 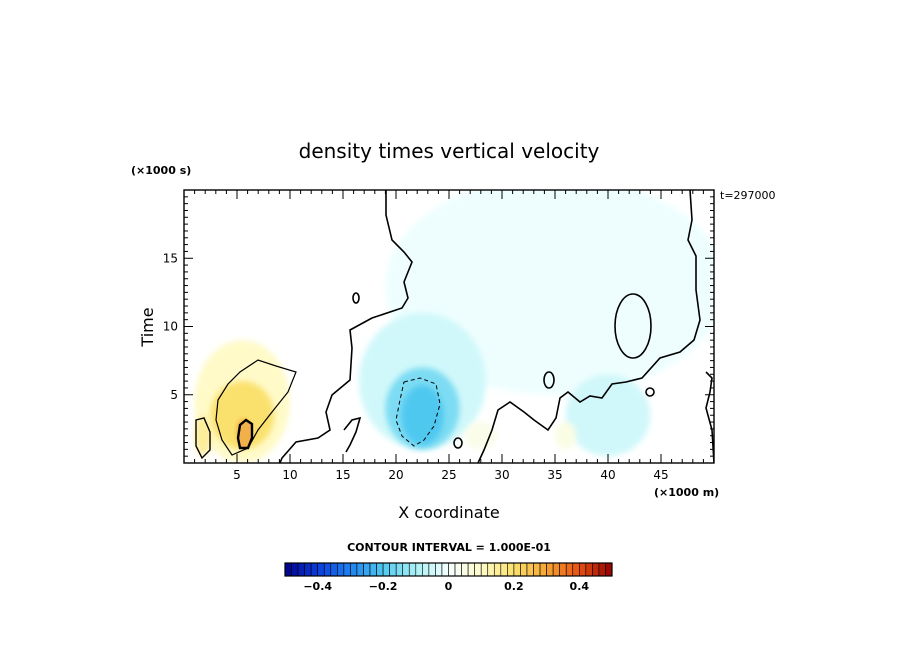 I want to click on field-region-positive-speck-east, so click(x=566, y=436).